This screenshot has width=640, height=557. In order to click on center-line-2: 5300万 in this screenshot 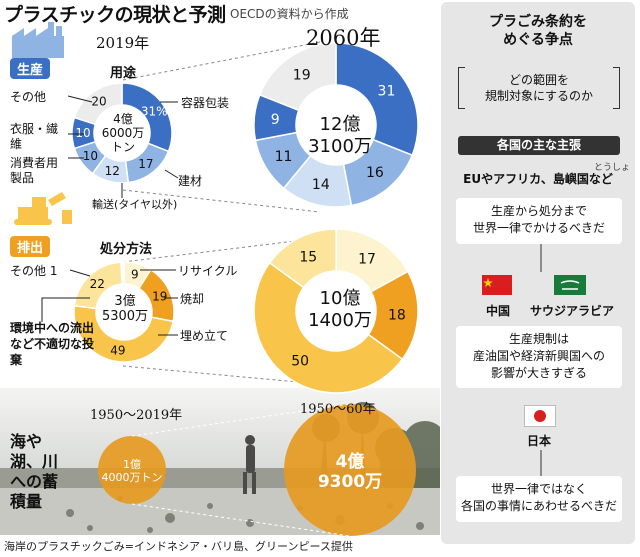, I will do `click(125, 316)`.